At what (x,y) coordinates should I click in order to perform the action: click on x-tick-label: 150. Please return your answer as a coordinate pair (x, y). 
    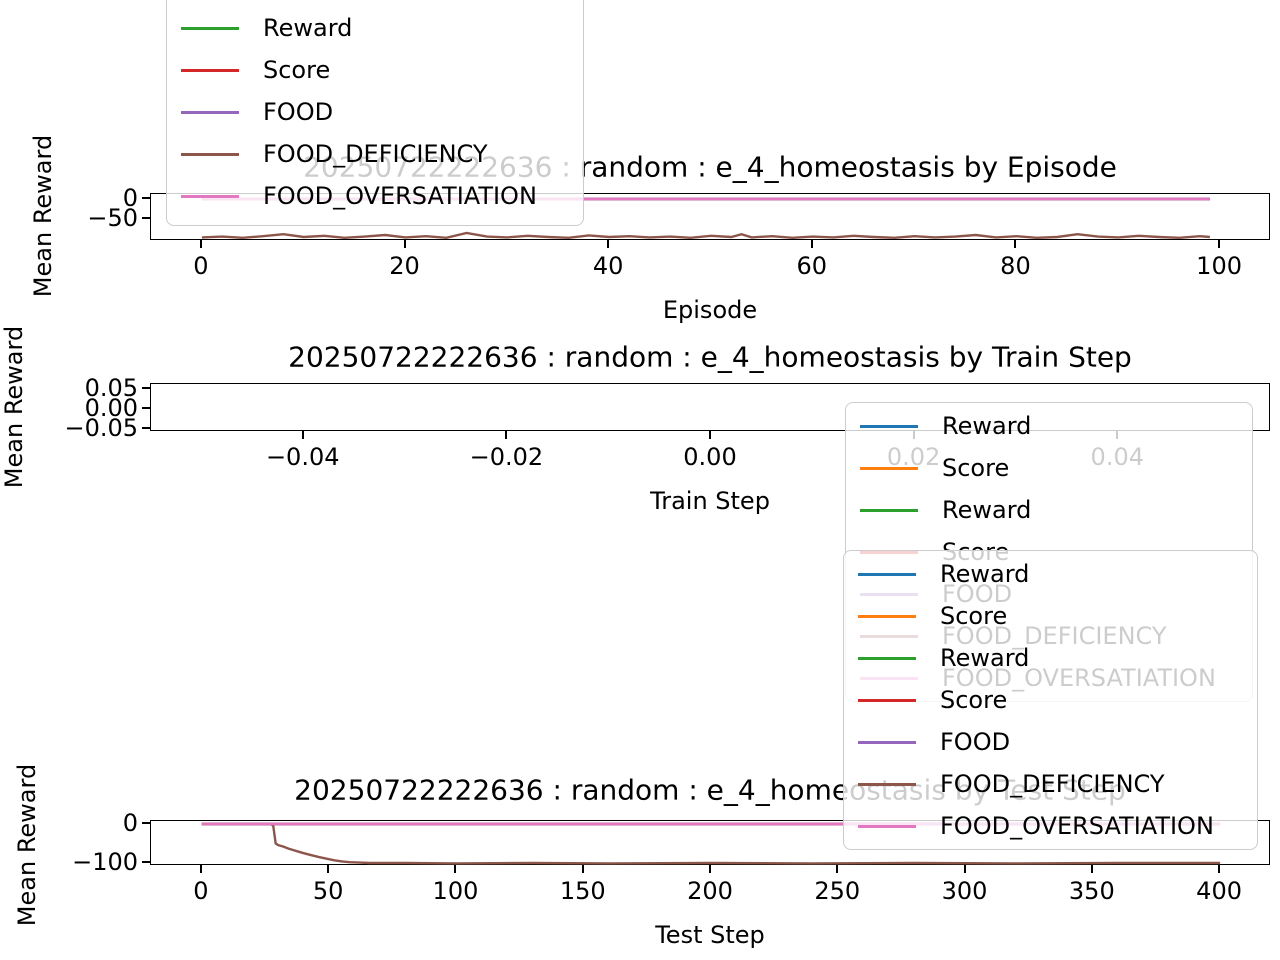
    Looking at the image, I should click on (582, 891).